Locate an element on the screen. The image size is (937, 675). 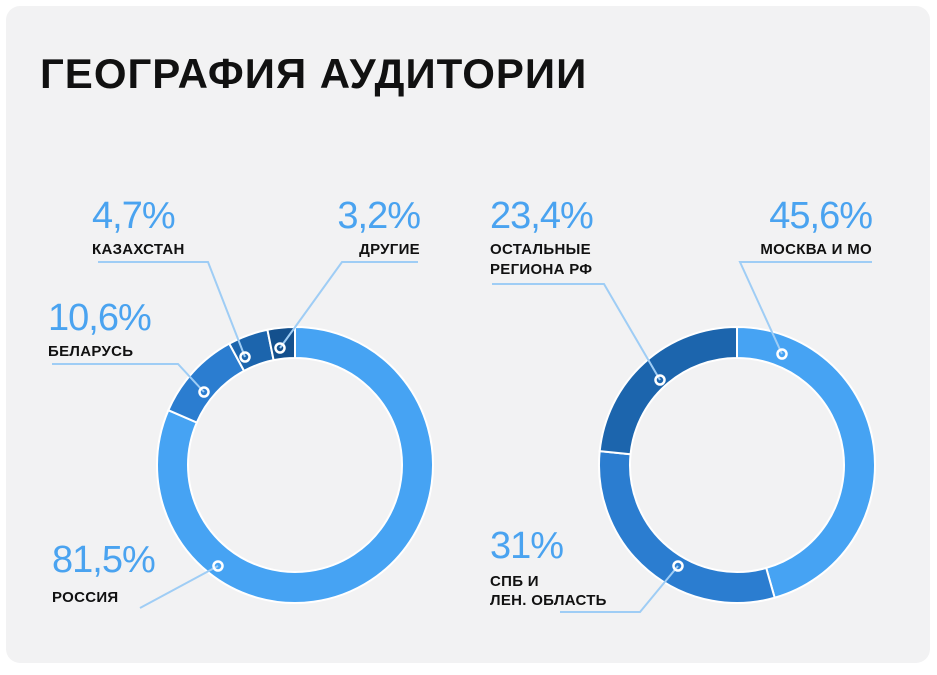
data-label-percent: 4,7% is located at coordinates (133, 216).